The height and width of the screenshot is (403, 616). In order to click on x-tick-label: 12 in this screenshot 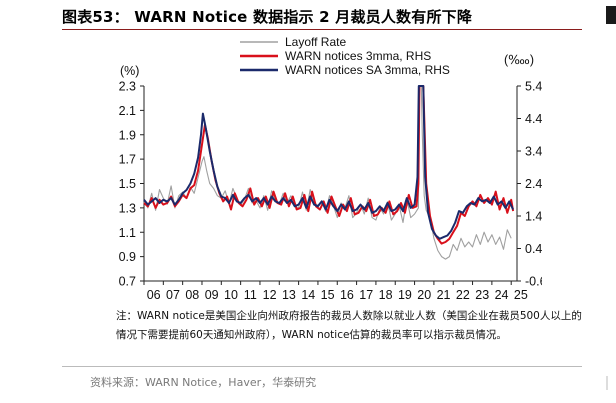, I will do `click(270, 295)`.